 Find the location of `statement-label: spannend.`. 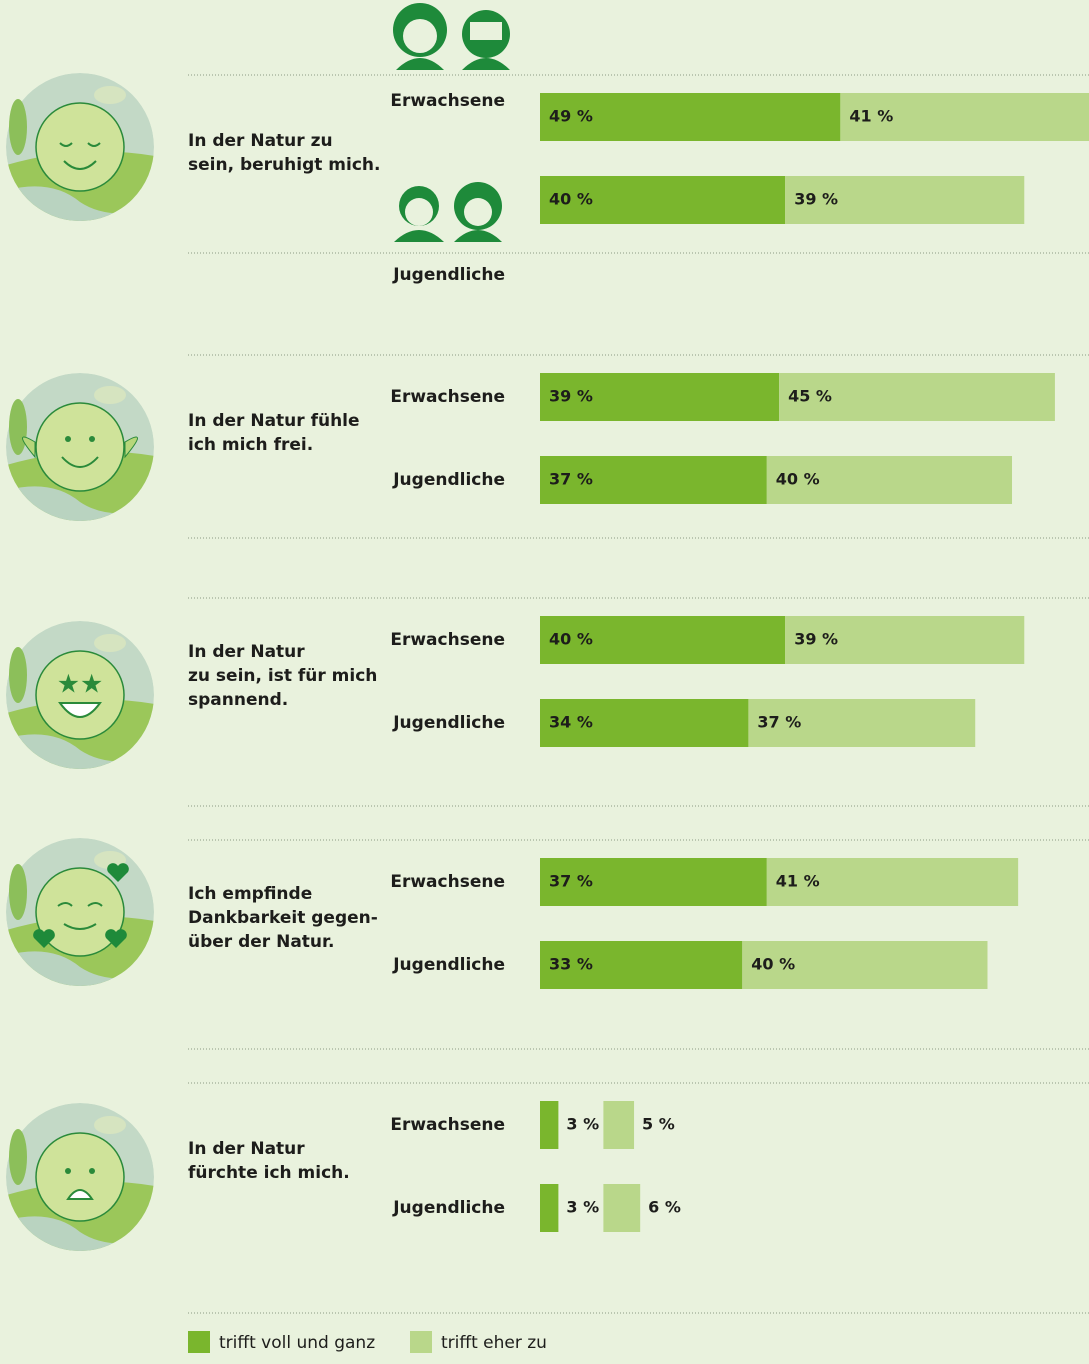

statement-label: spannend. is located at coordinates (238, 700).